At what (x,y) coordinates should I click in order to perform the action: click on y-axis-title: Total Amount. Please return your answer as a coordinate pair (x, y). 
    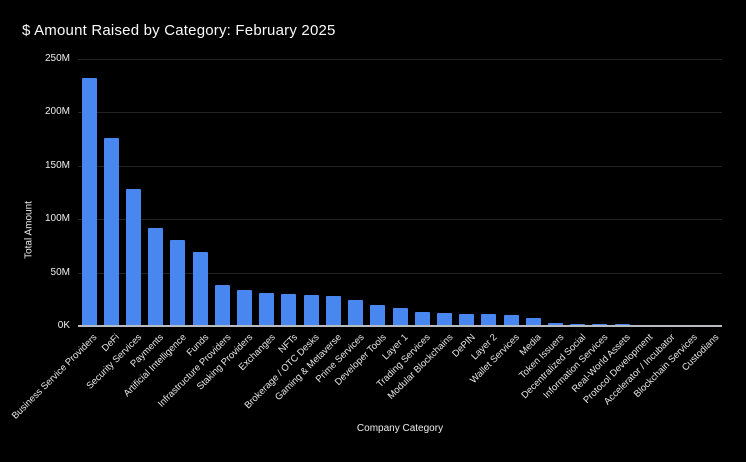
    Looking at the image, I should click on (29, 230).